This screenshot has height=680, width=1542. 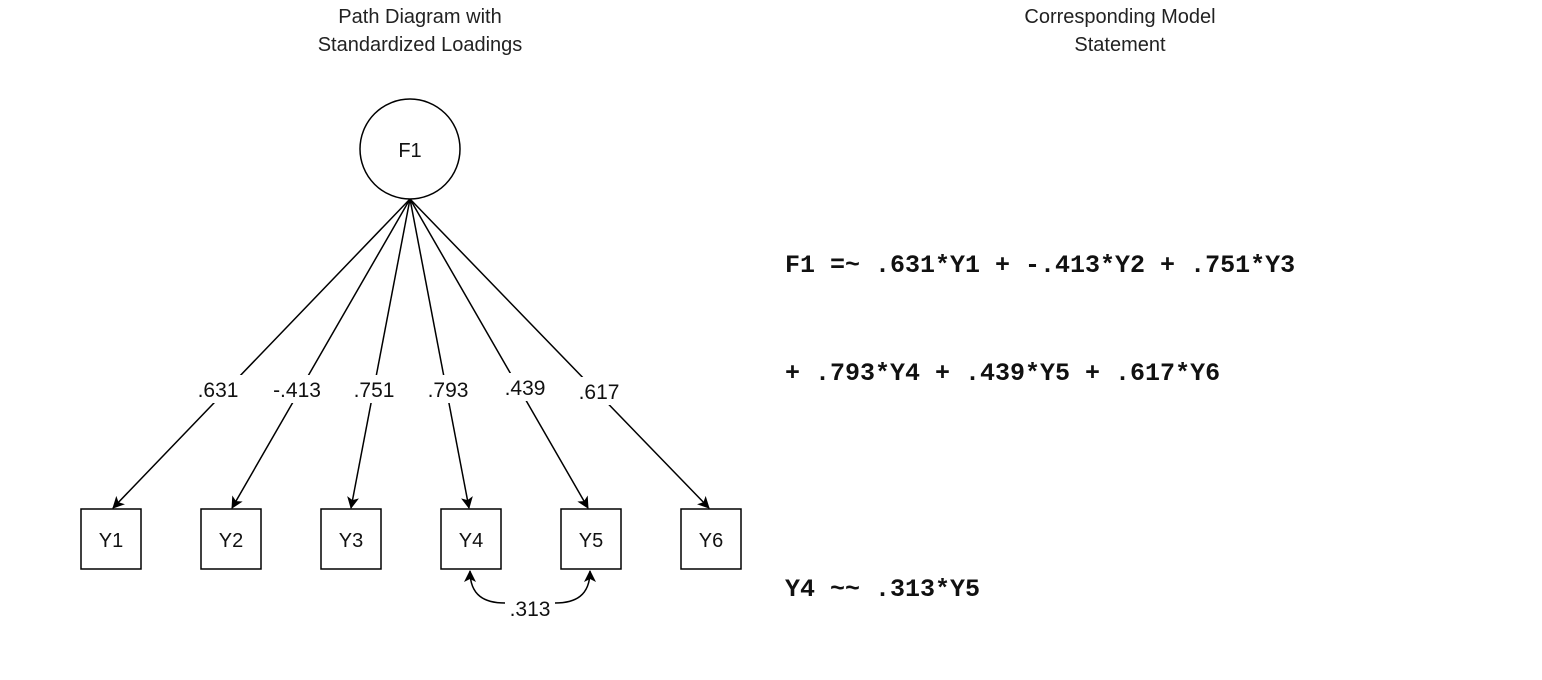 I want to click on indicator-label-y6: Y6, so click(x=711, y=541).